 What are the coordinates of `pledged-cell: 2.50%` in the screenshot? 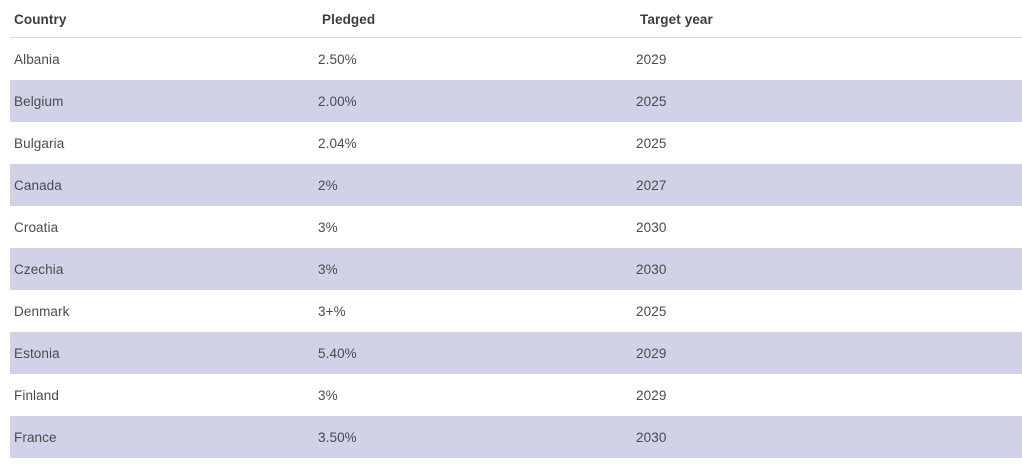 It's located at (337, 59).